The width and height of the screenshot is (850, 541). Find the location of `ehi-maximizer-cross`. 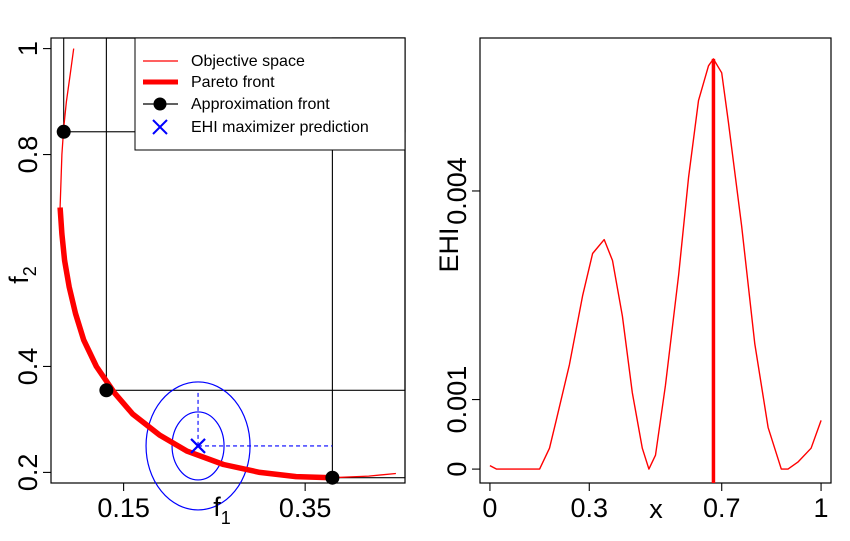

ehi-maximizer-cross is located at coordinates (198, 446).